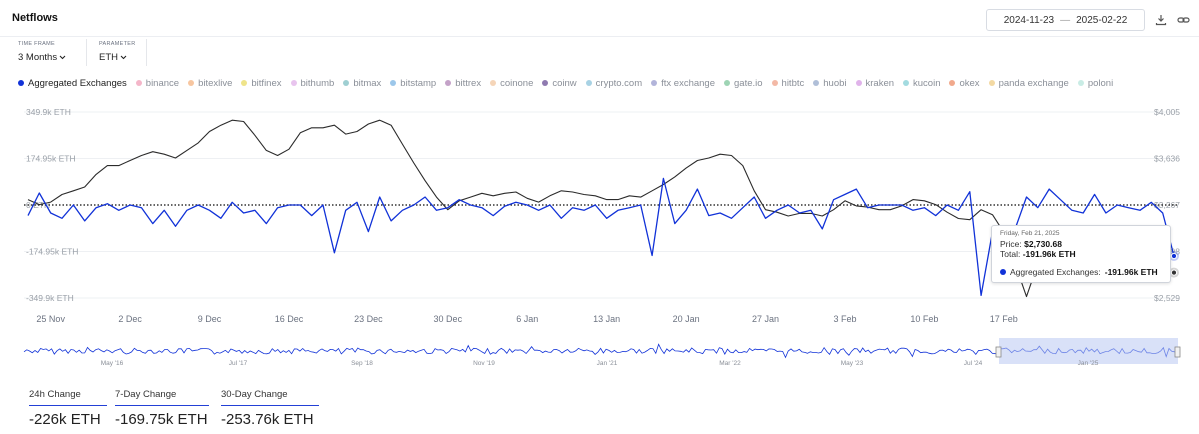  What do you see at coordinates (1065, 20) in the screenshot?
I see `date-range-picker: 2024-11-23 — 2025-02-22` at bounding box center [1065, 20].